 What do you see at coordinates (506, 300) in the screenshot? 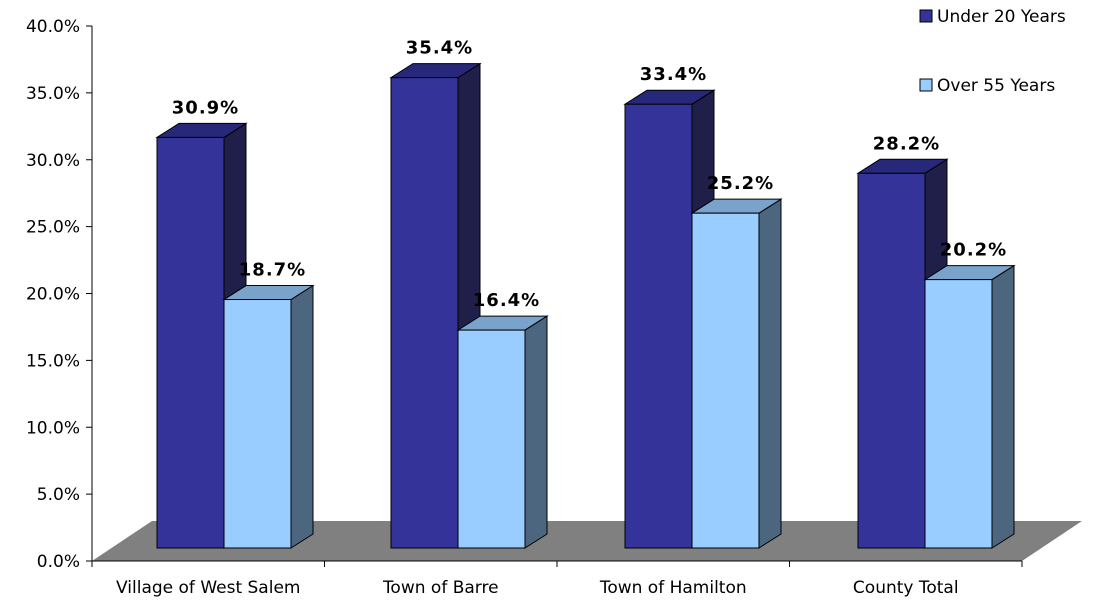
I see `data-label: 16.4%` at bounding box center [506, 300].